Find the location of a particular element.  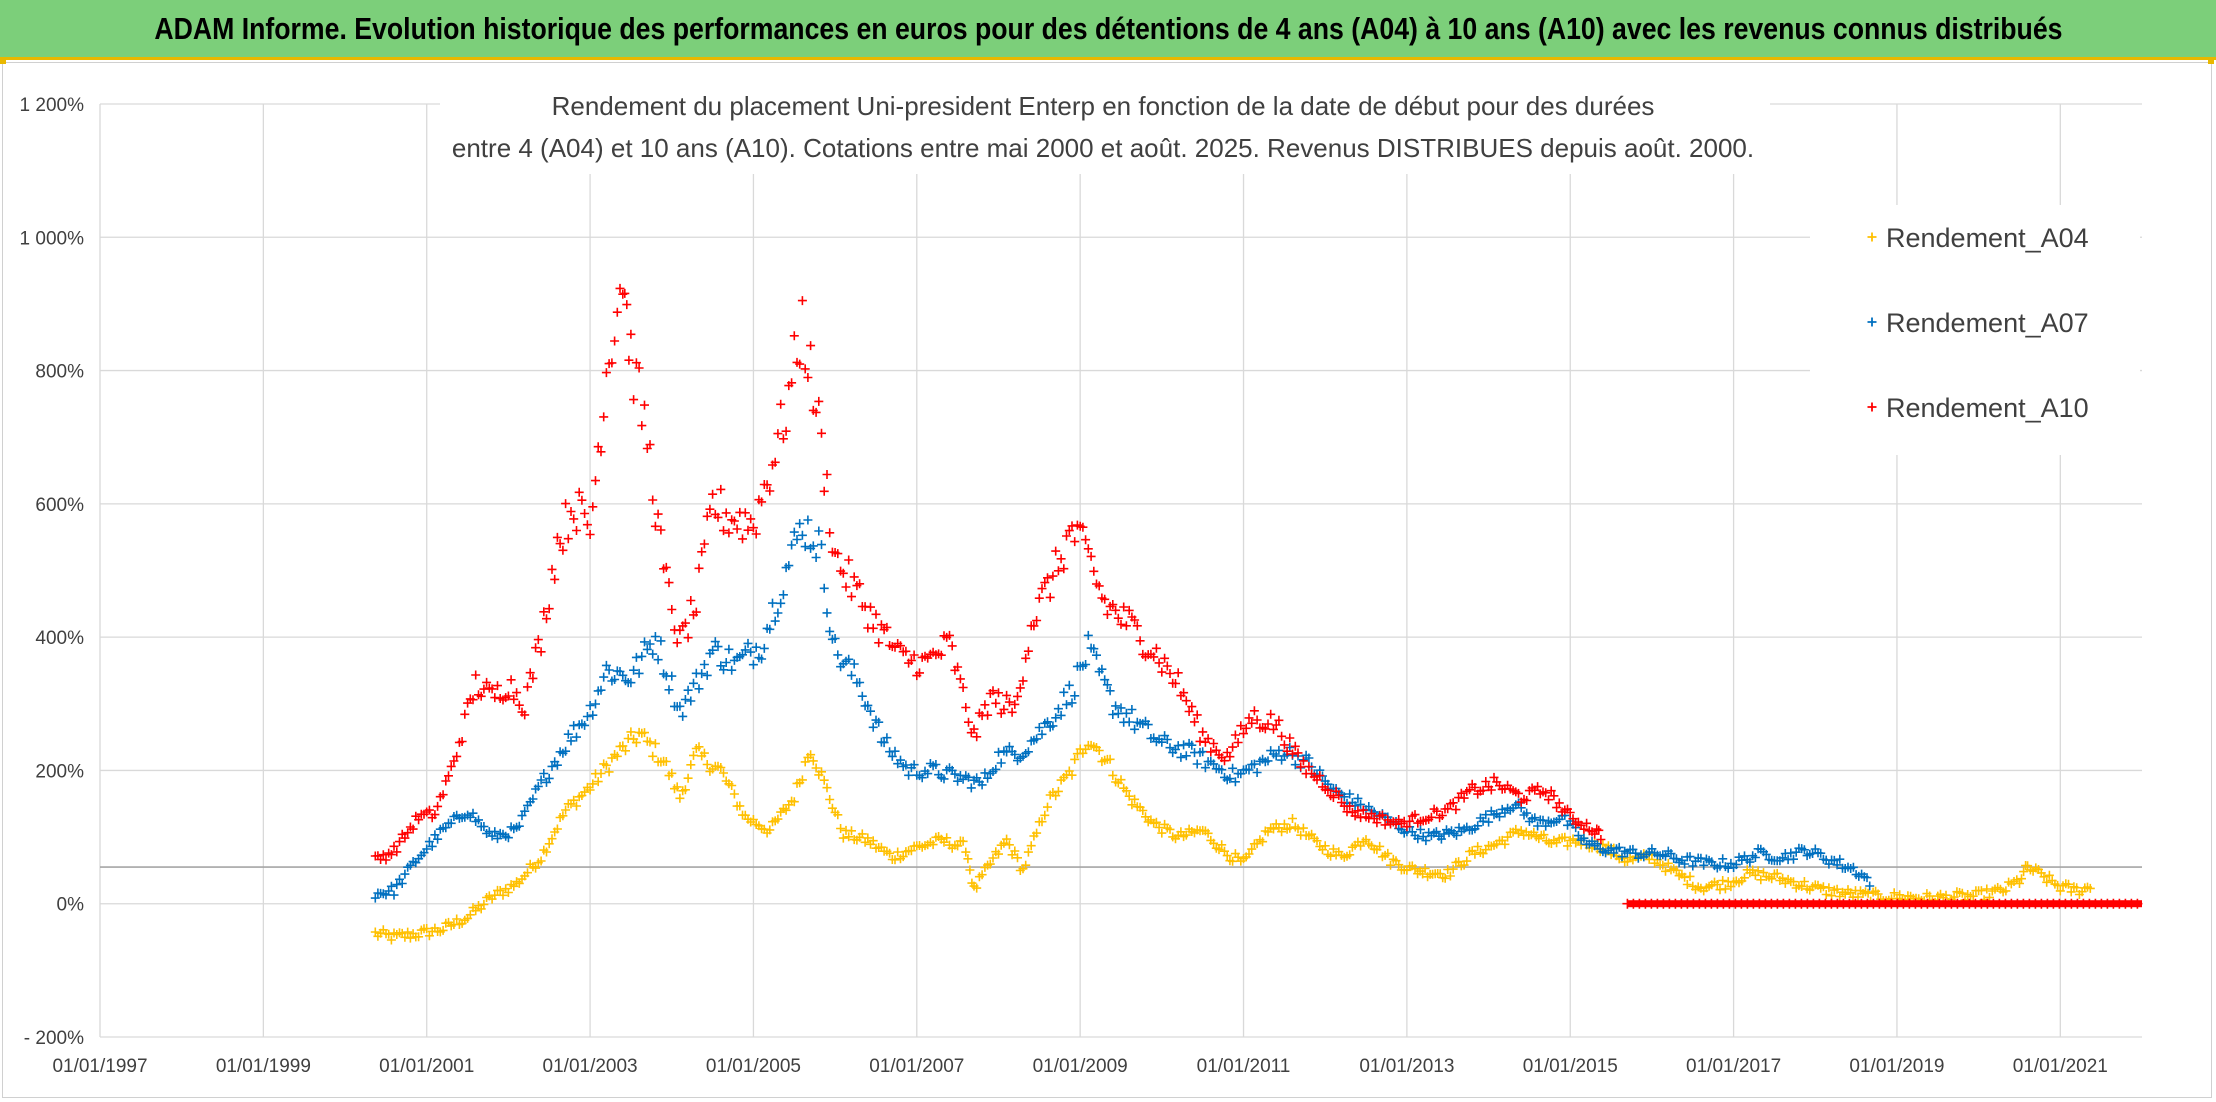

title-backdrop is located at coordinates (1105, 128).